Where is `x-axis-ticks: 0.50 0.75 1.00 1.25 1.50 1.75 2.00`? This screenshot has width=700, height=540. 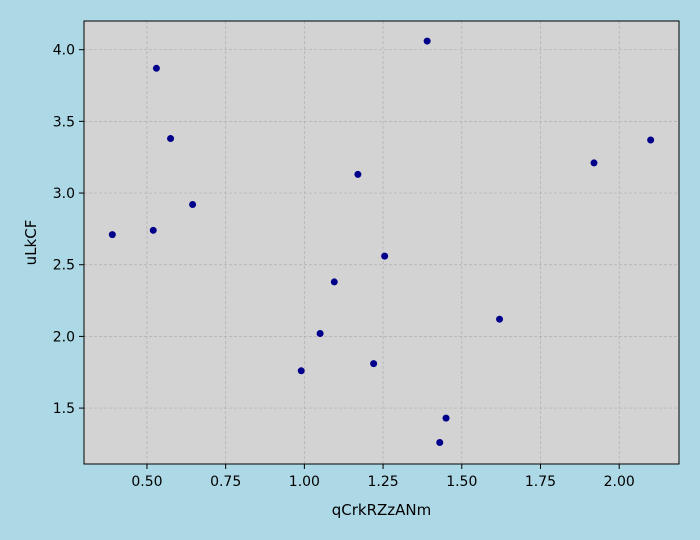 x-axis-ticks: 0.50 0.75 1.00 1.25 1.50 1.75 2.00 is located at coordinates (383, 477).